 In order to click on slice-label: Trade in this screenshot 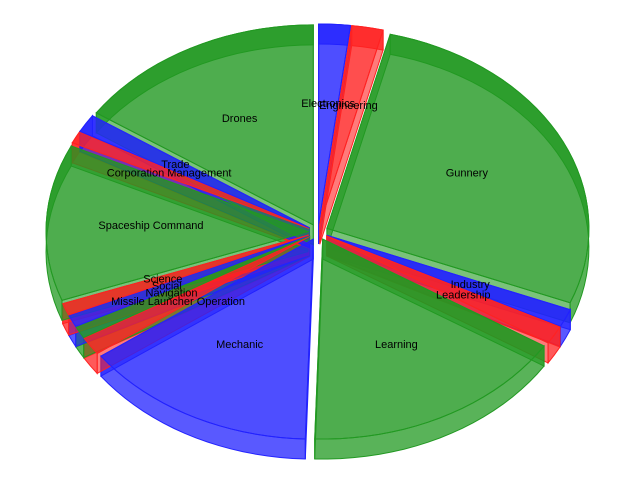, I will do `click(175, 165)`.